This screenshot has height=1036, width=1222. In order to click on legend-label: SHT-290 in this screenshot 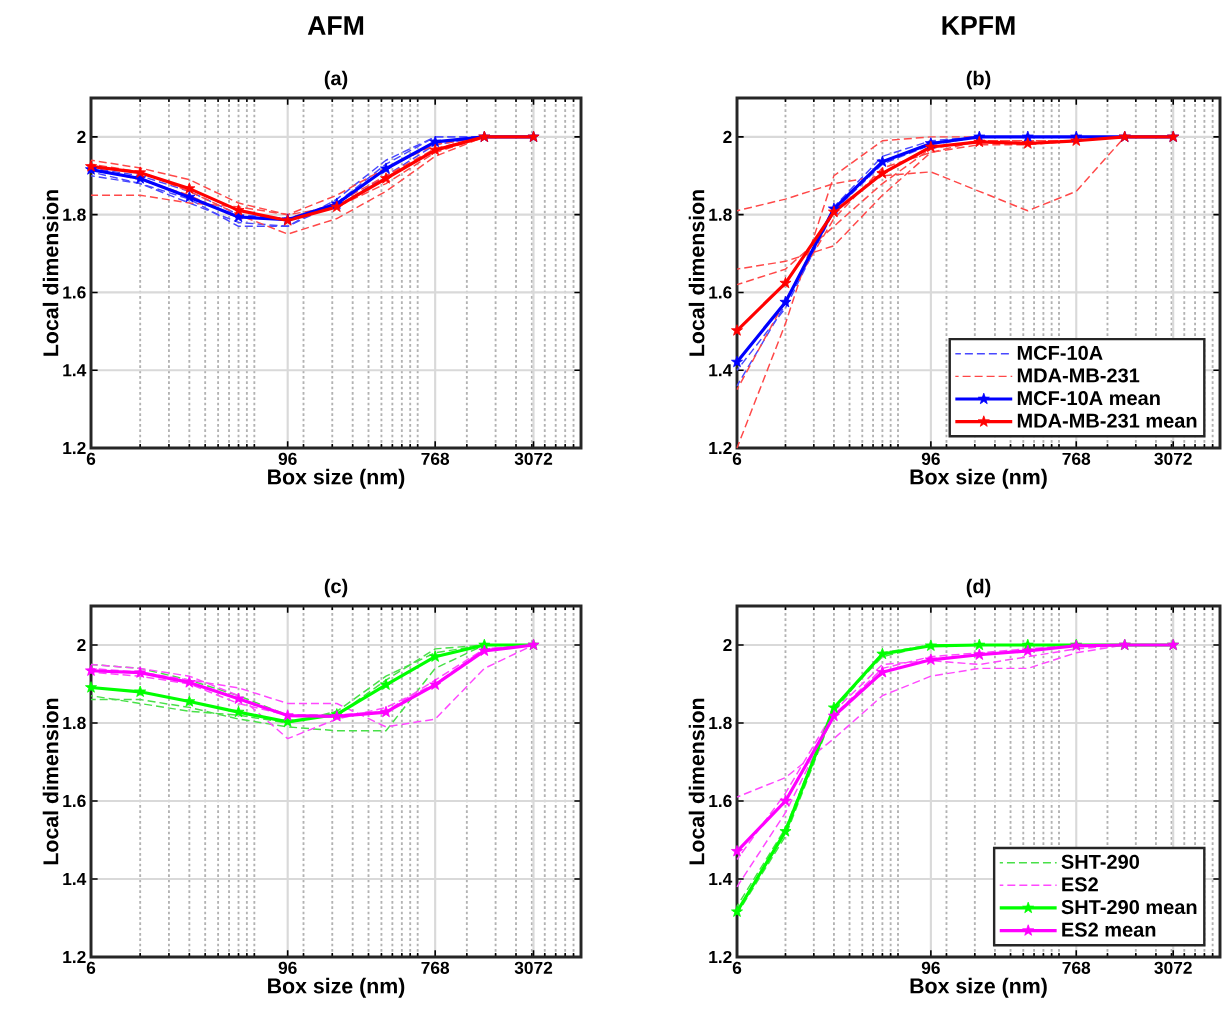, I will do `click(1100, 861)`.